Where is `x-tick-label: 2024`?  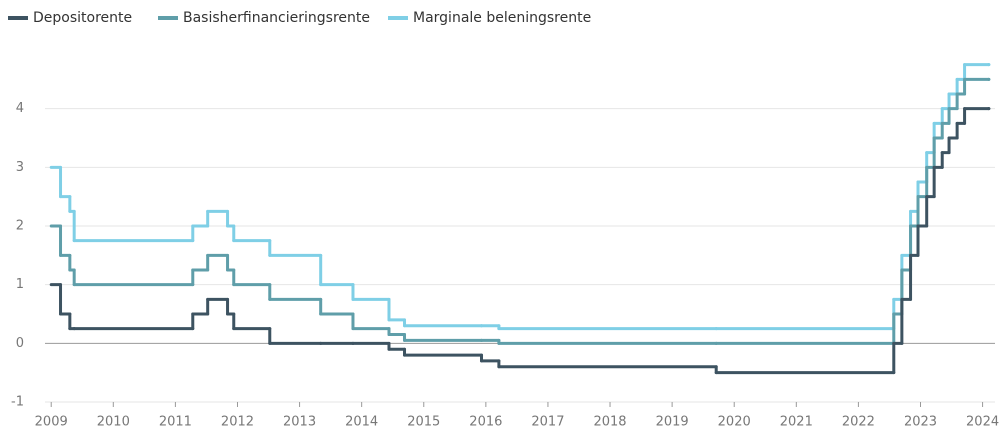 x-tick-label: 2024 is located at coordinates (982, 422).